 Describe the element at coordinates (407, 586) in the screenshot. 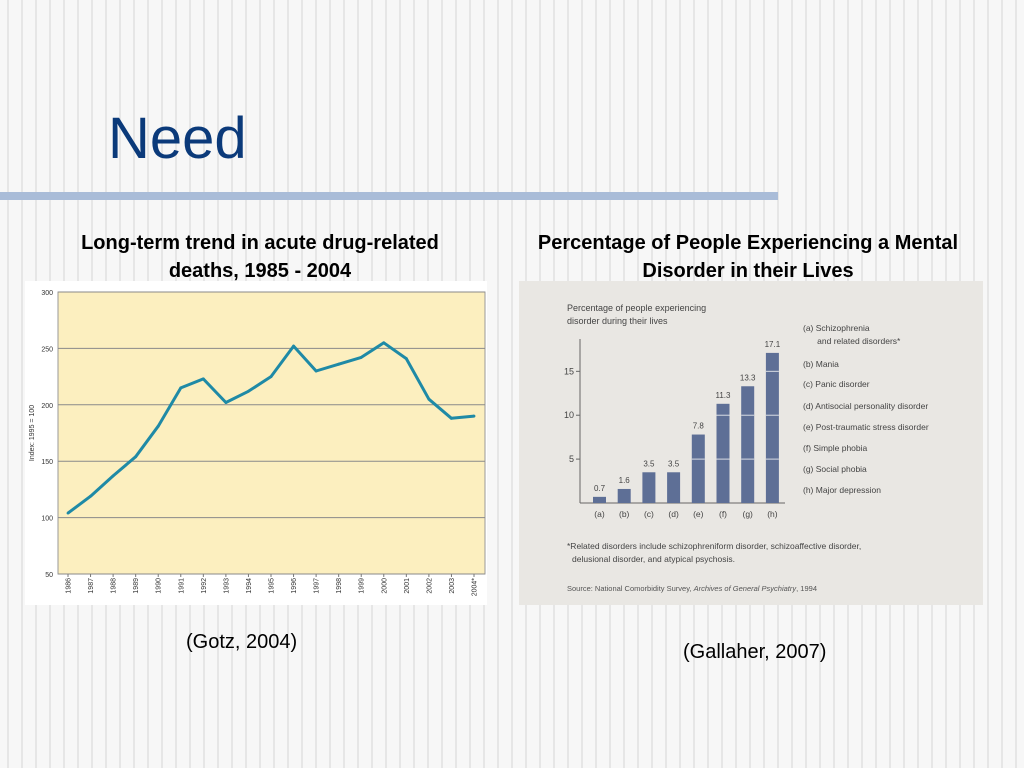

I see `x-tick-label: 2001` at that location.